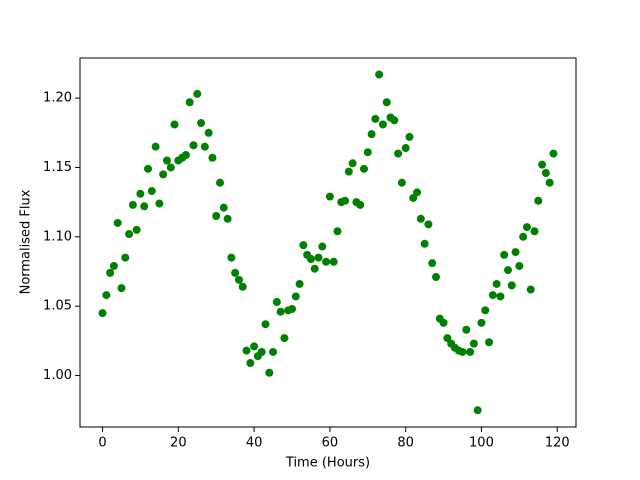 Image resolution: width=640 pixels, height=480 pixels. Describe the element at coordinates (57, 236) in the screenshot. I see `y-tick-label: 1.10` at that location.